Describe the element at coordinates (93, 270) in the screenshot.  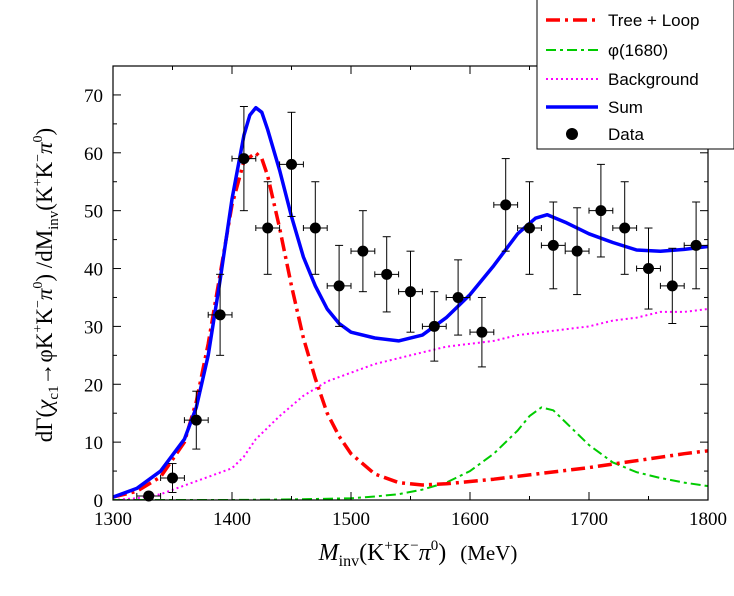
I see `y-tick-label: 40` at that location.